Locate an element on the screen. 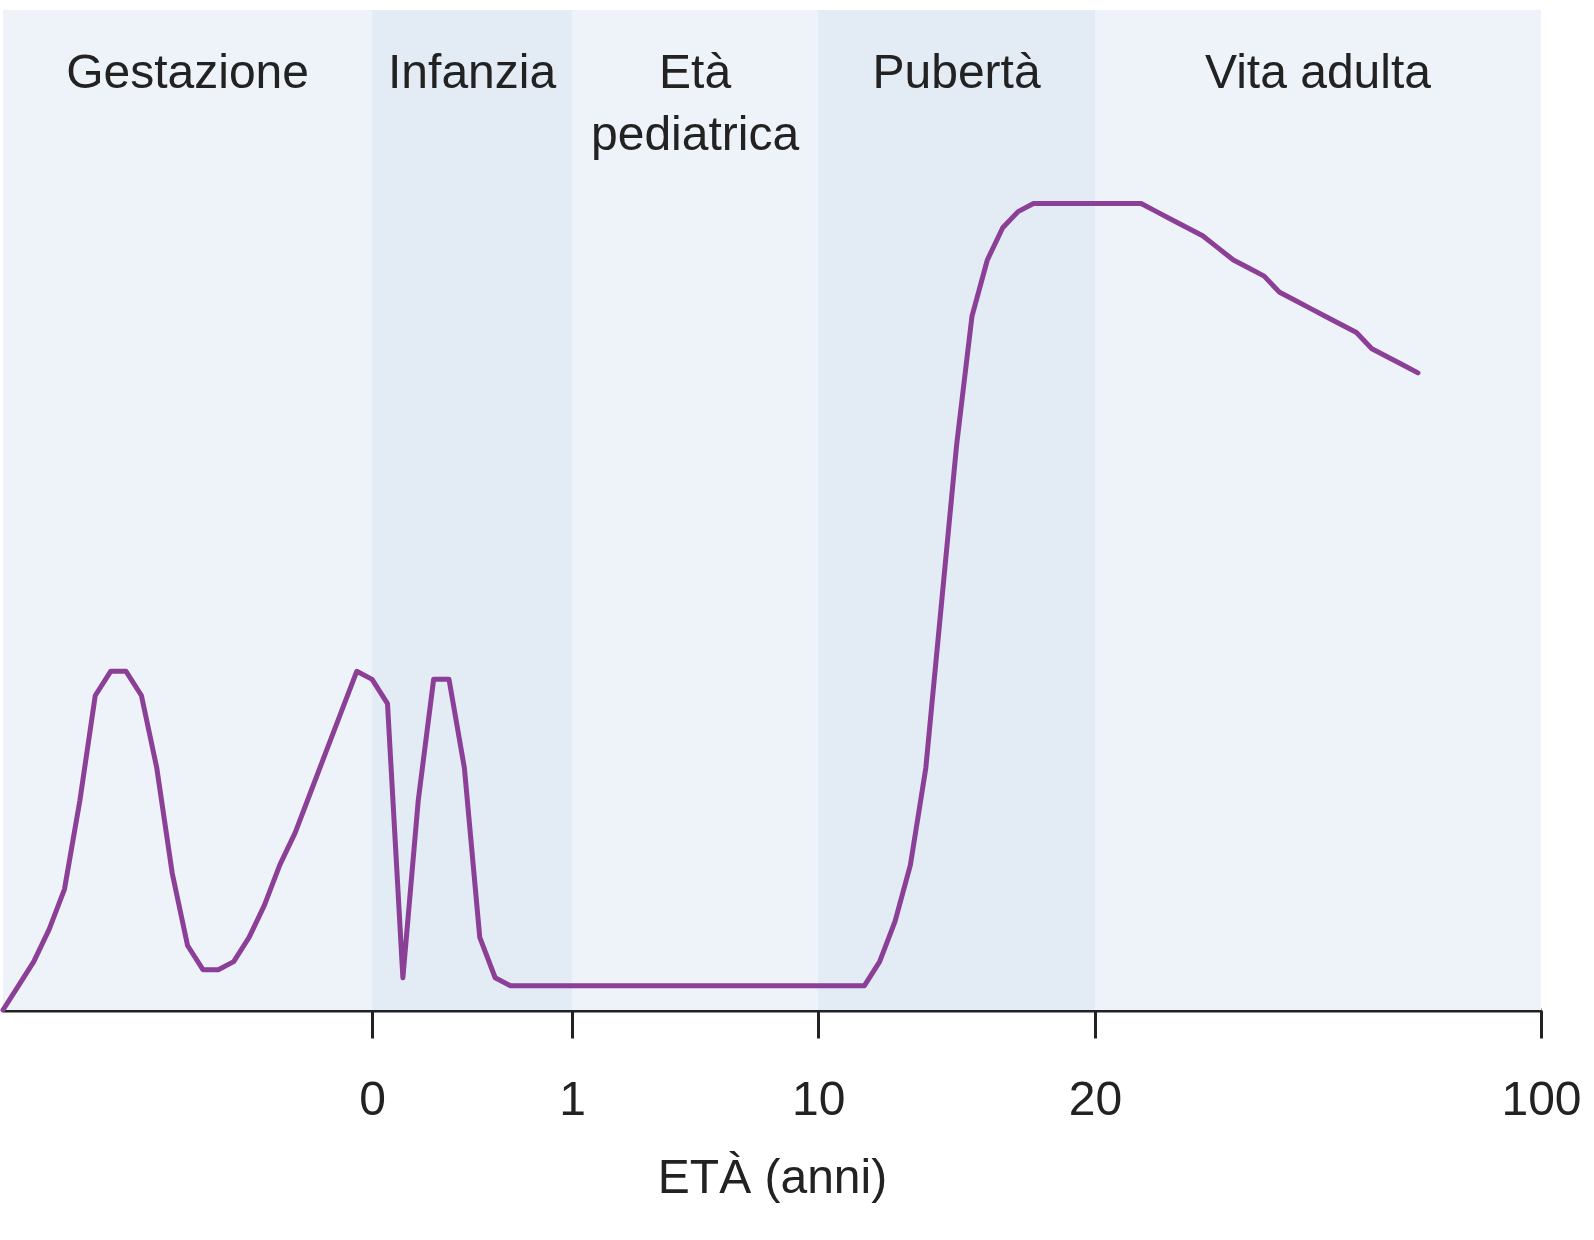  x-tick-label: 100 is located at coordinates (1541, 1098).